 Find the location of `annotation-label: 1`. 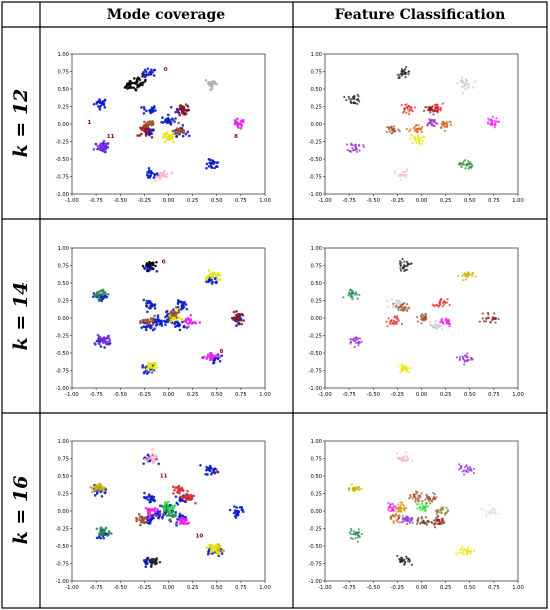

annotation-label: 1 is located at coordinates (89, 123).